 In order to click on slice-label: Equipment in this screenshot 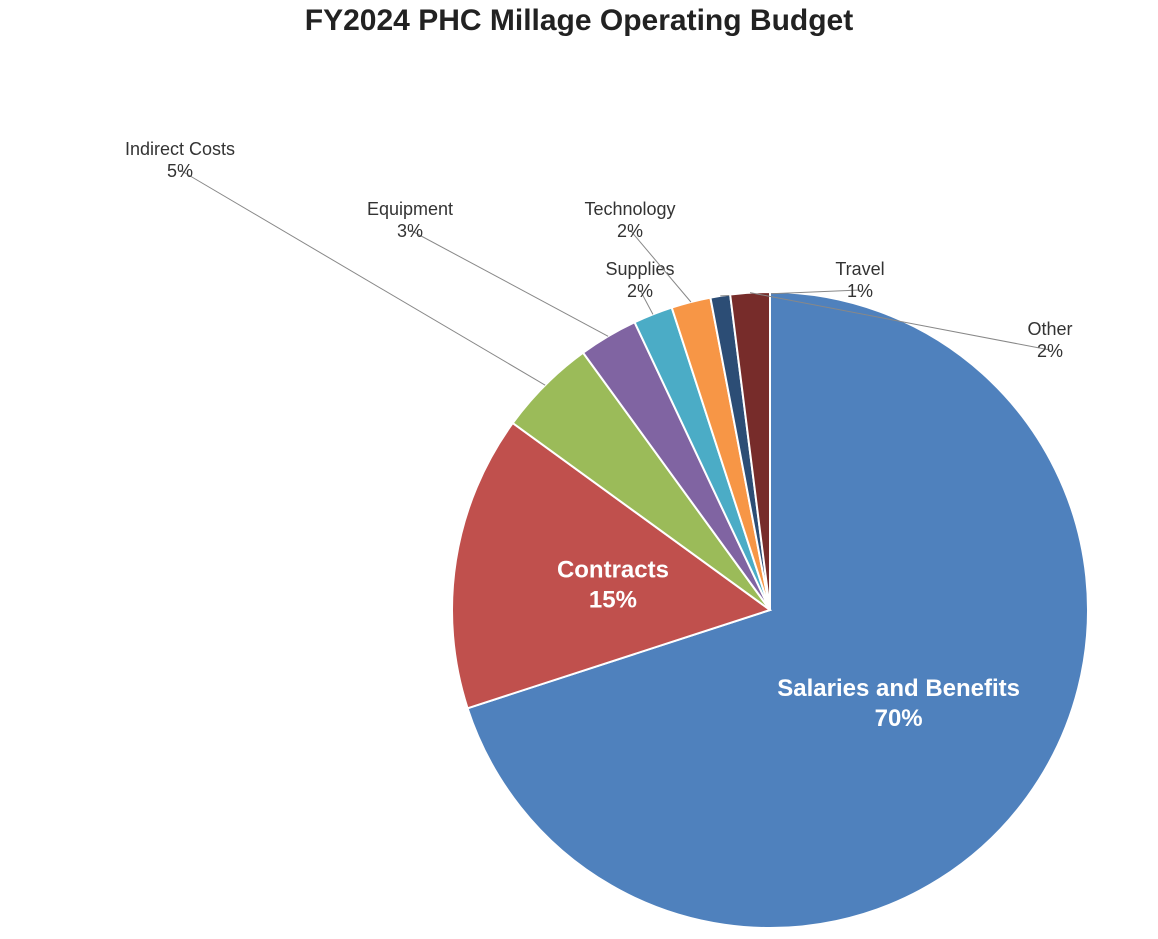, I will do `click(410, 209)`.